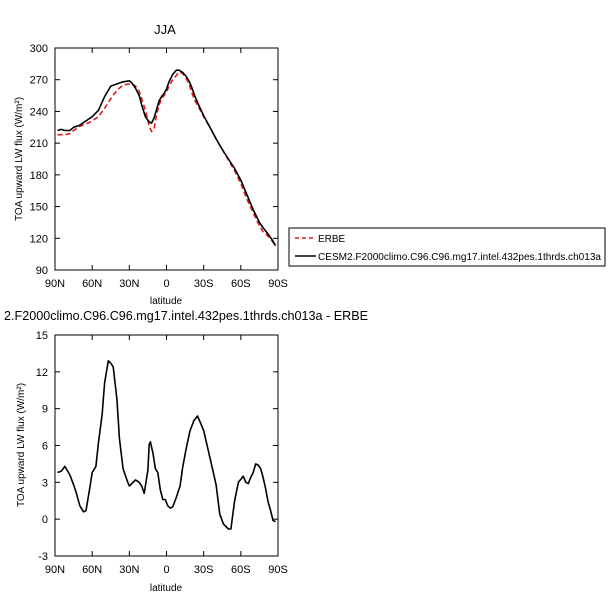 The height and width of the screenshot is (616, 616). Describe the element at coordinates (241, 284) in the screenshot. I see `top-x-tick-label: 60S` at that location.